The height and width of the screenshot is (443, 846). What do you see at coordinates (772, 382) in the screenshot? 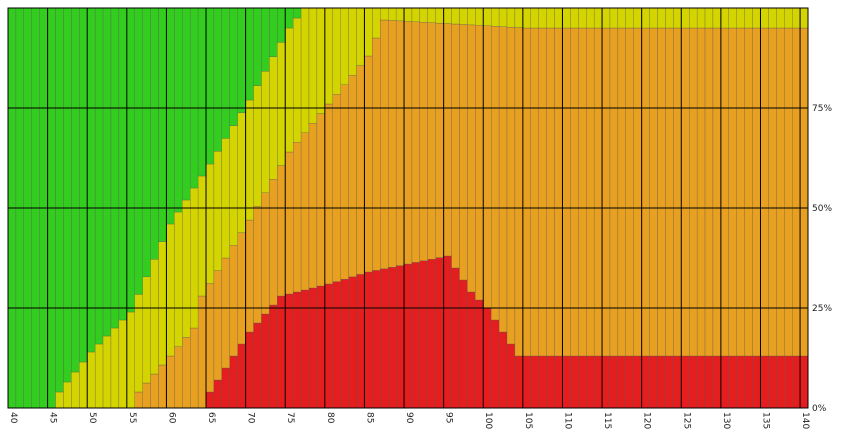
I see `bar-136-red` at bounding box center [772, 382].